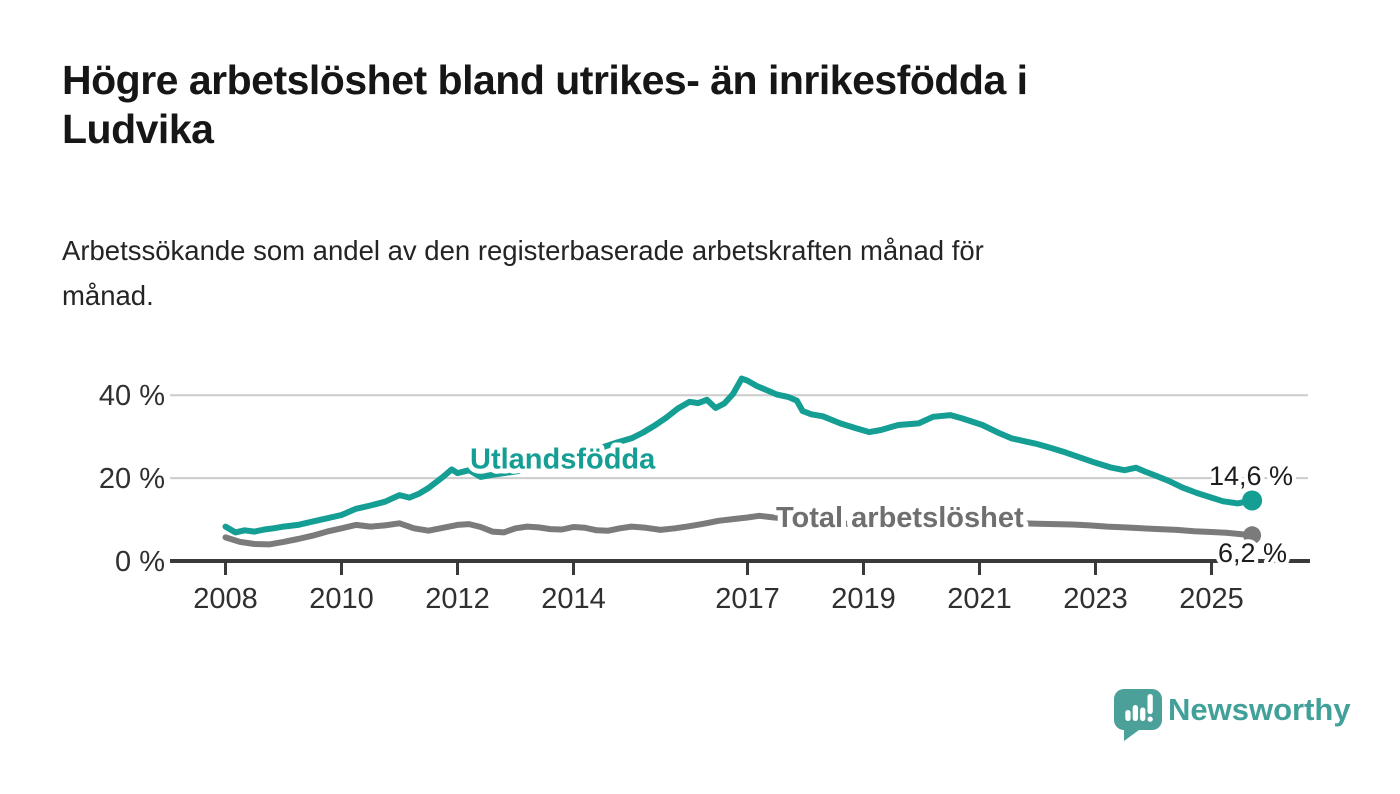  What do you see at coordinates (108, 295) in the screenshot?
I see `subtitle-line-2: månad.` at bounding box center [108, 295].